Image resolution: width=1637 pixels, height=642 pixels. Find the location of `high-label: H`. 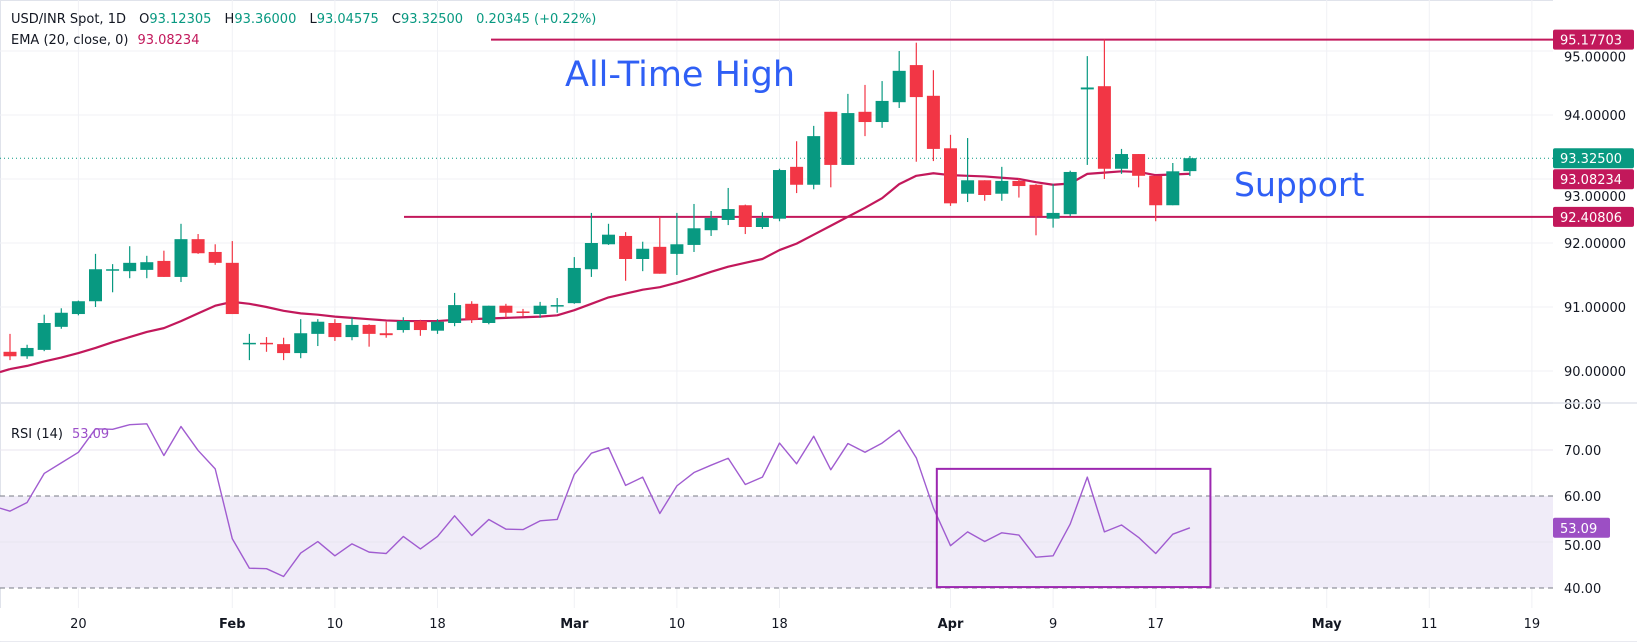

high-label: H is located at coordinates (229, 19).